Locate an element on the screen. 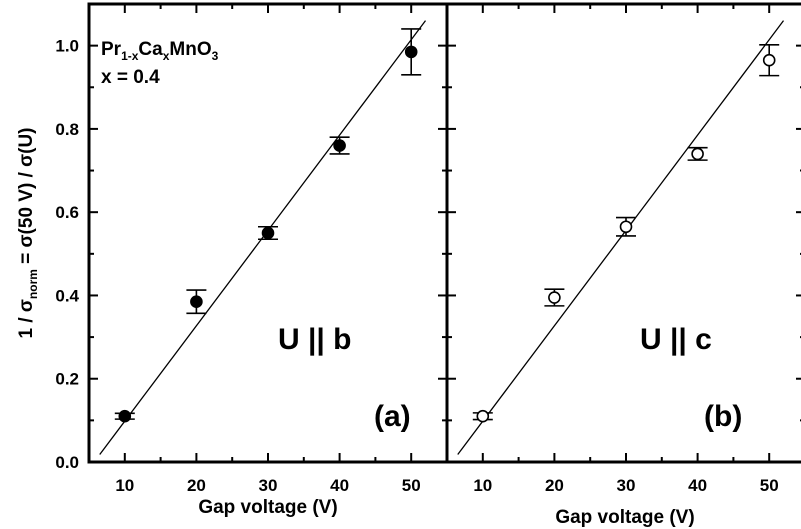 The image size is (801, 529). y-tick-label: 0.2 is located at coordinates (67, 379).